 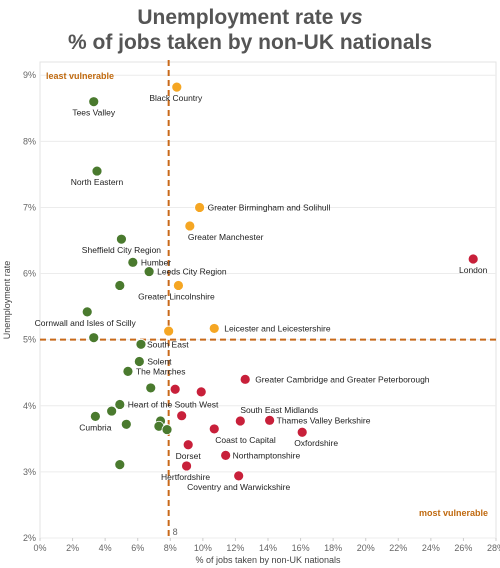 I want to click on y-tick-label: 2%, so click(x=29, y=538).